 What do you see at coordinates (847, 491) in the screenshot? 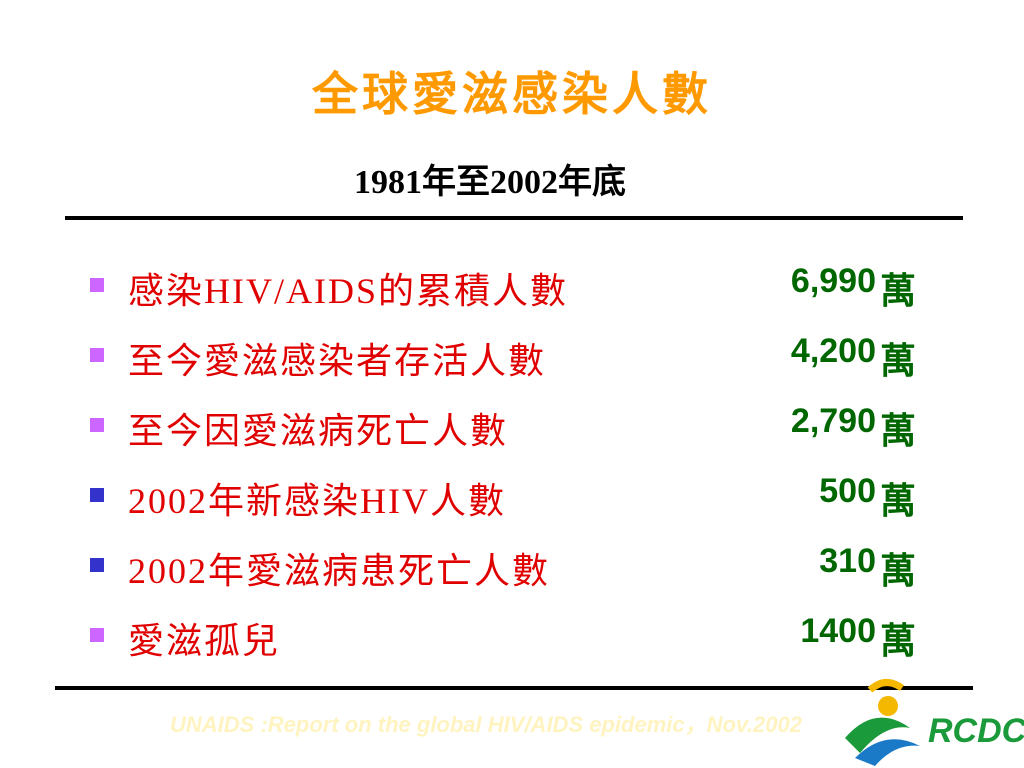
I see `item-value: 500` at bounding box center [847, 491].